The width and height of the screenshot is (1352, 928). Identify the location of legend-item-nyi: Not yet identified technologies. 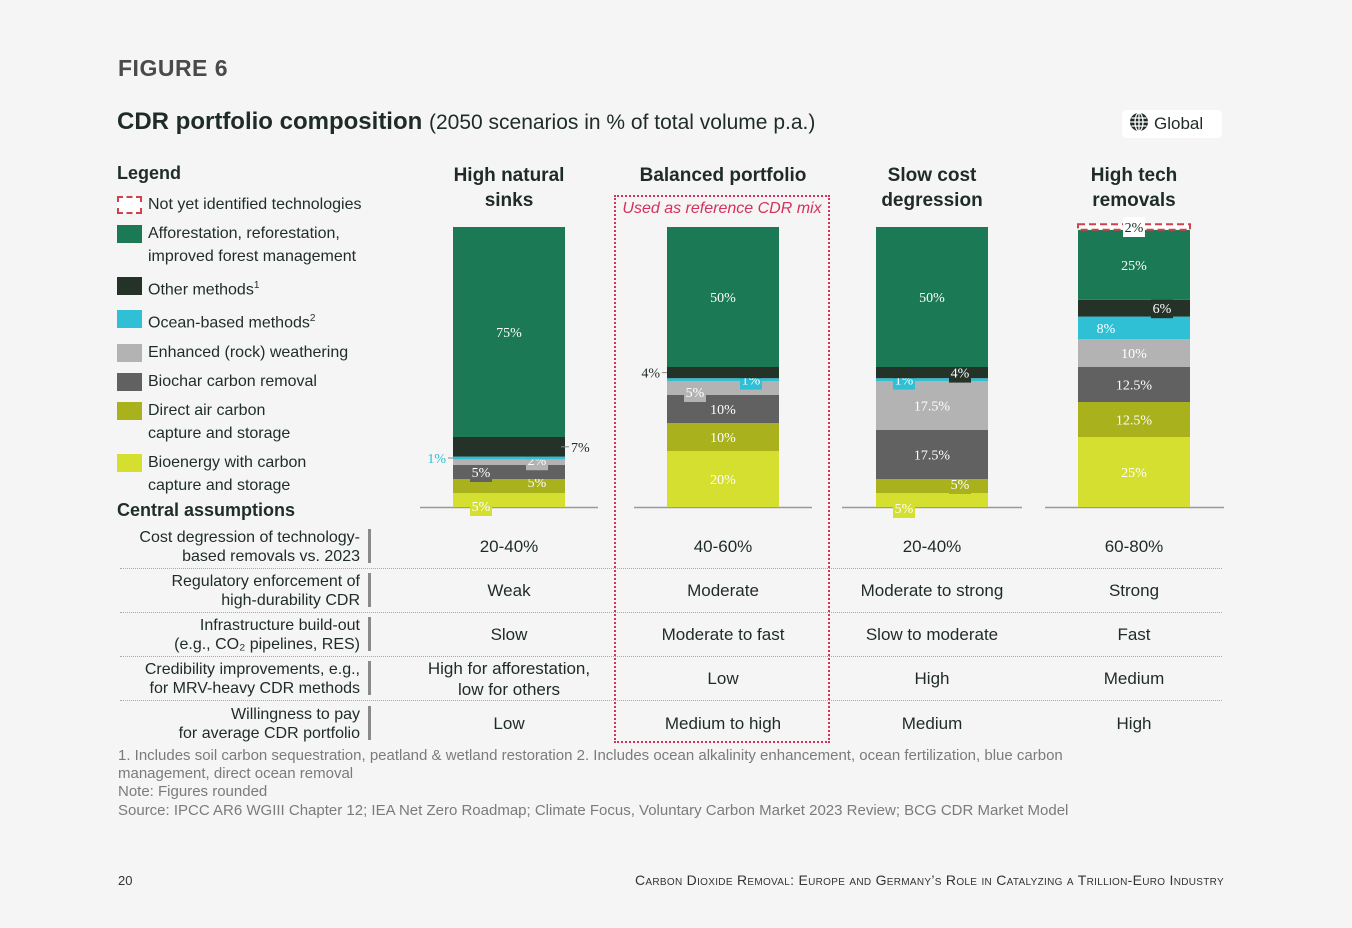
(262, 204).